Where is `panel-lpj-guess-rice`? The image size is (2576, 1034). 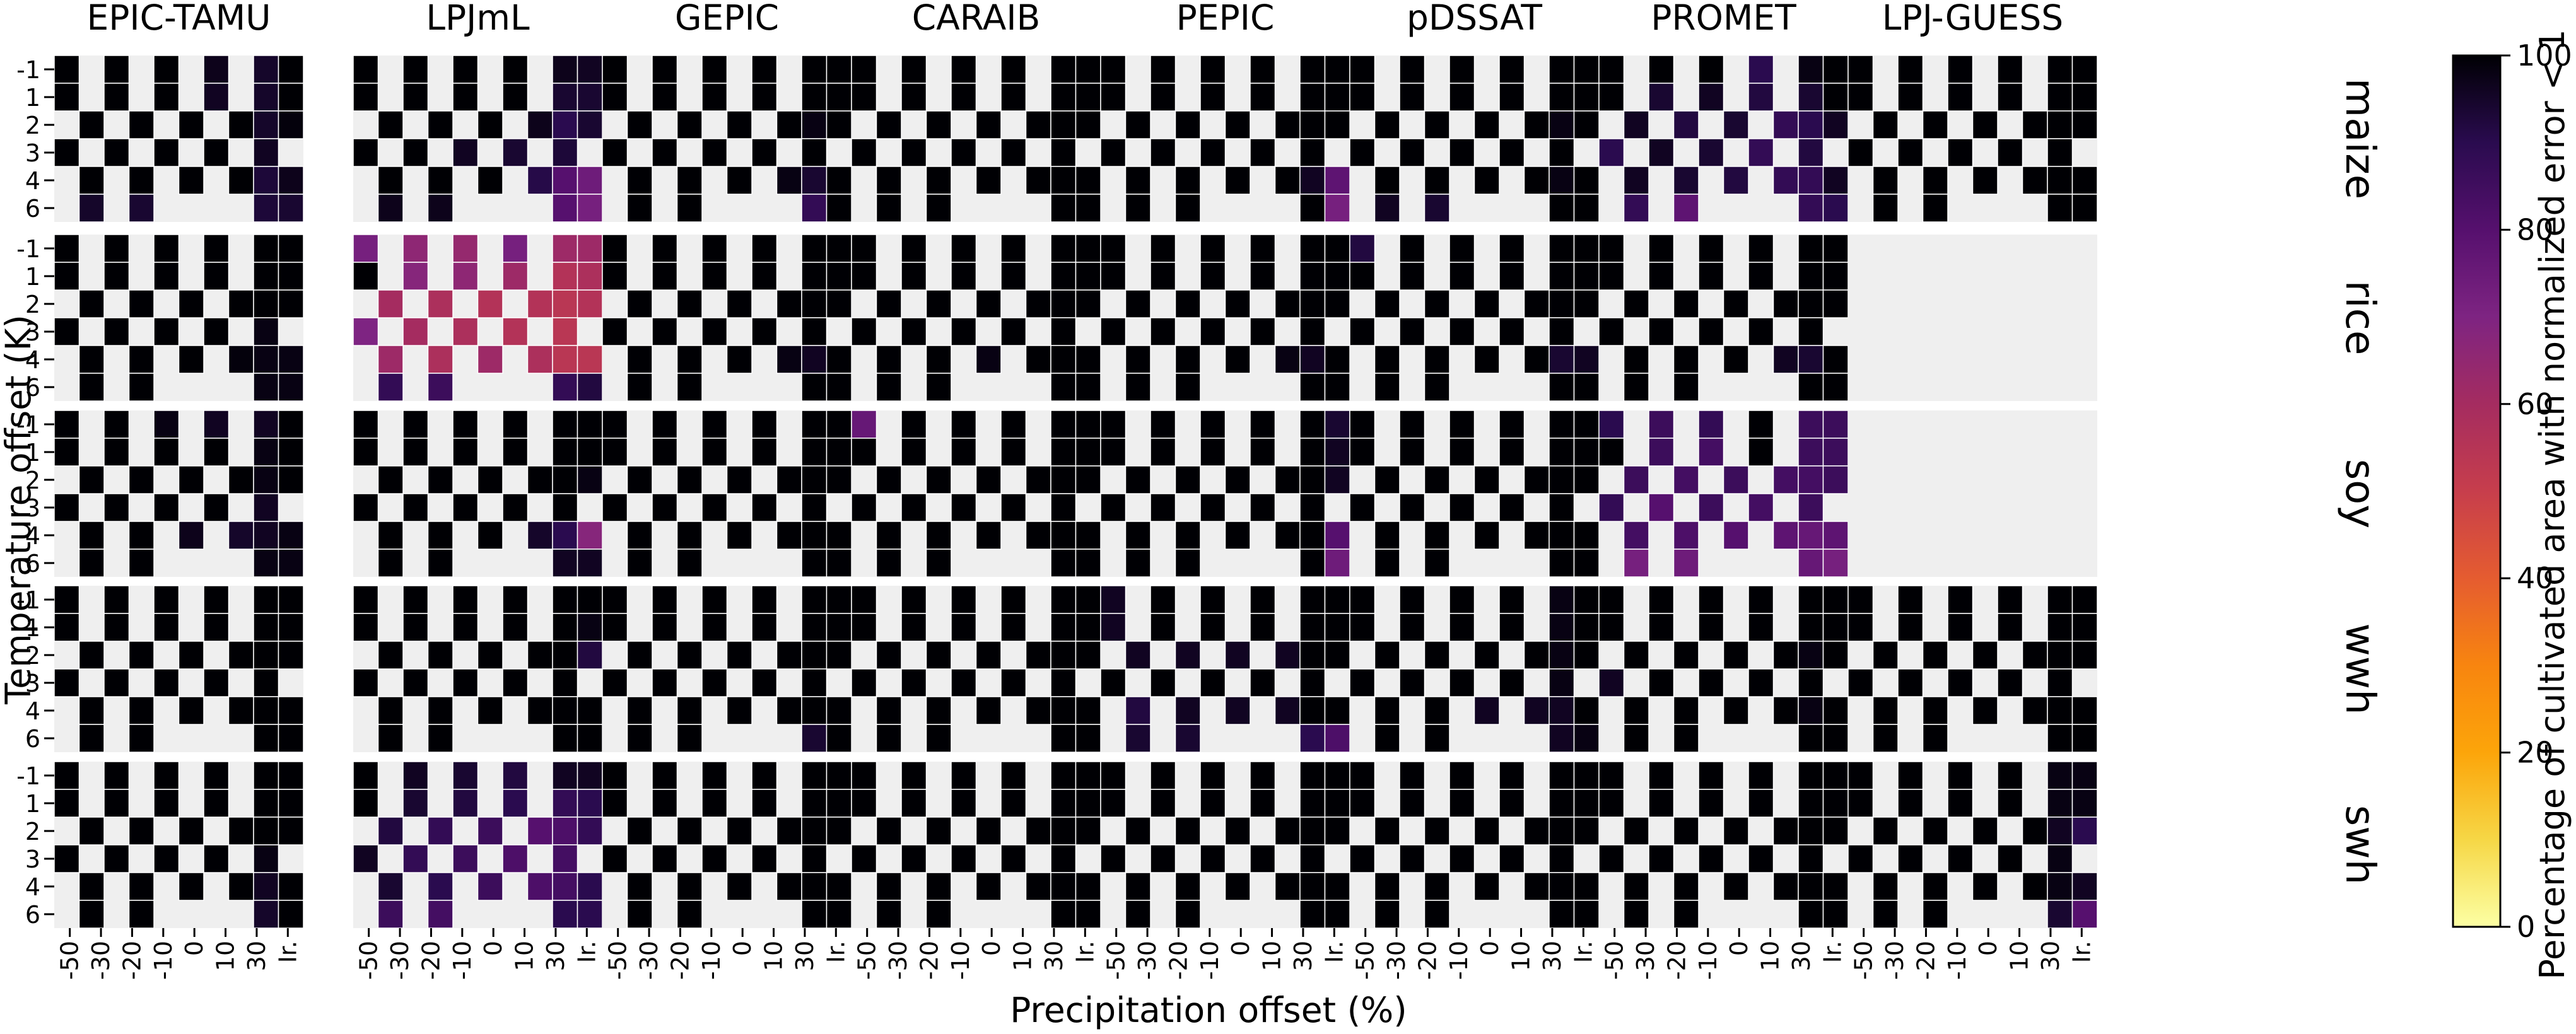 panel-lpj-guess-rice is located at coordinates (1972, 318).